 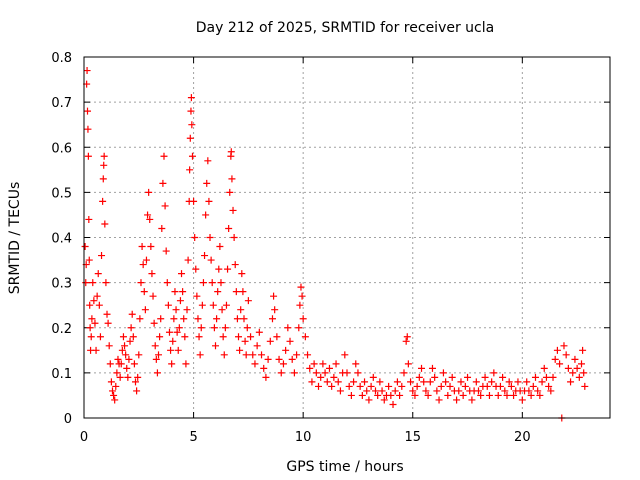 What do you see at coordinates (193, 437) in the screenshot?
I see `x-tick-label: 5` at bounding box center [193, 437].